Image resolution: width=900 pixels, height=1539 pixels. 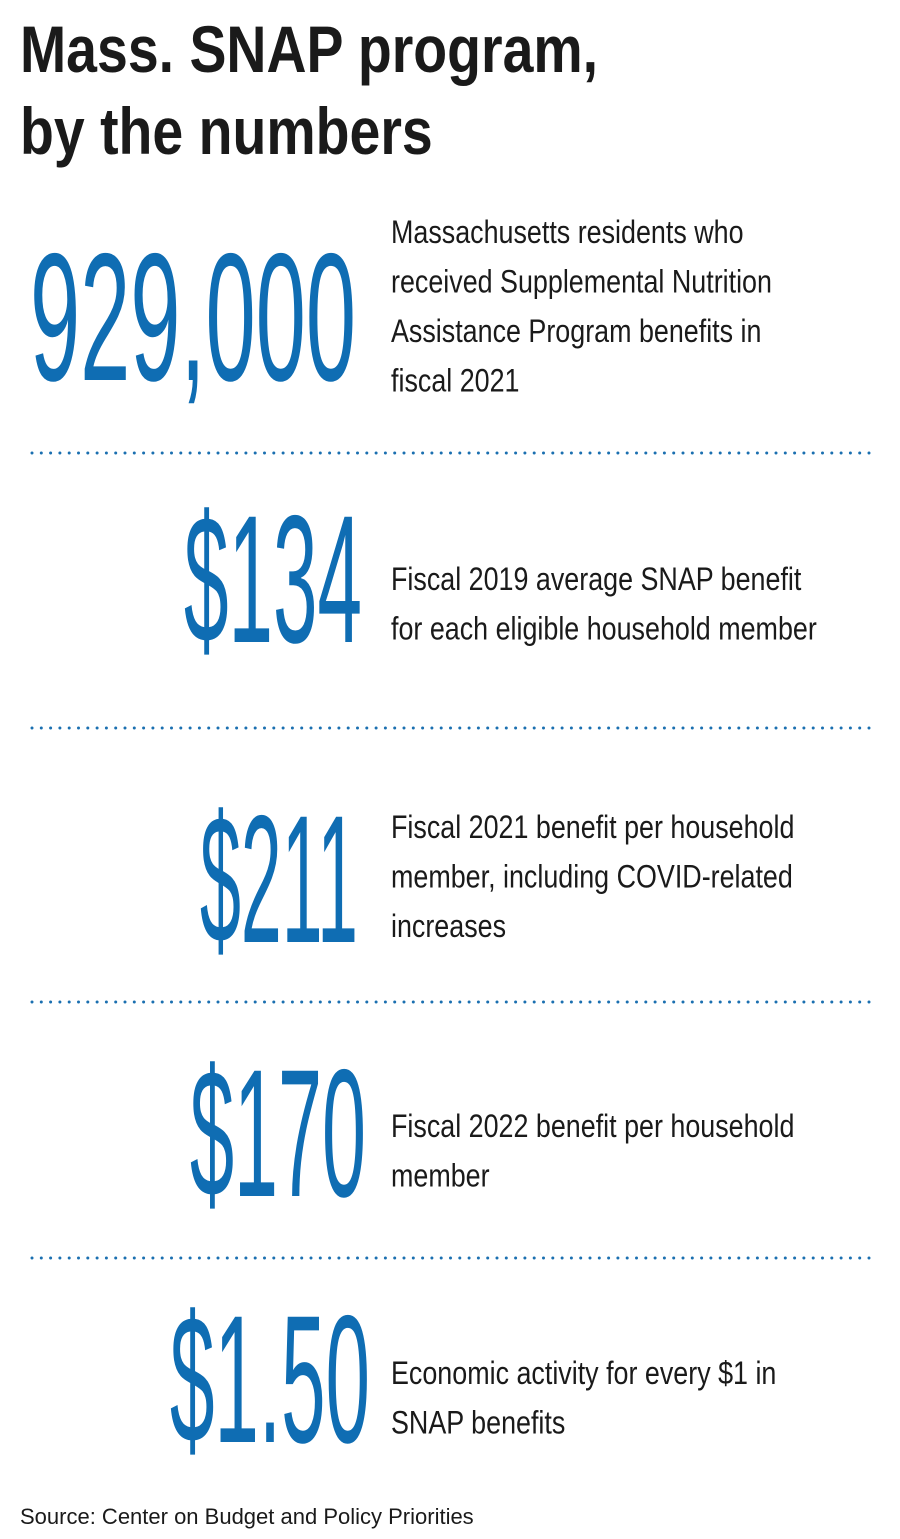 I want to click on title-line-group: by the numbers, so click(x=226, y=131).